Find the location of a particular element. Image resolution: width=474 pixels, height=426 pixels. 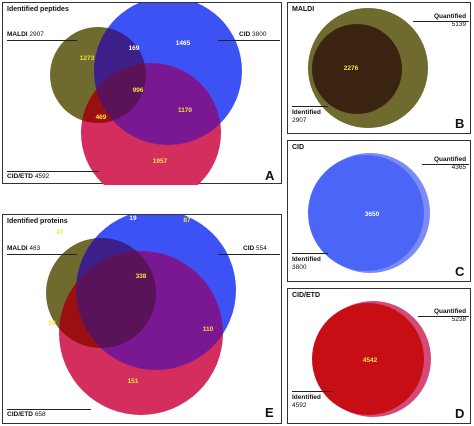

region-cidetd-only: 151 is located at coordinates (133, 381).